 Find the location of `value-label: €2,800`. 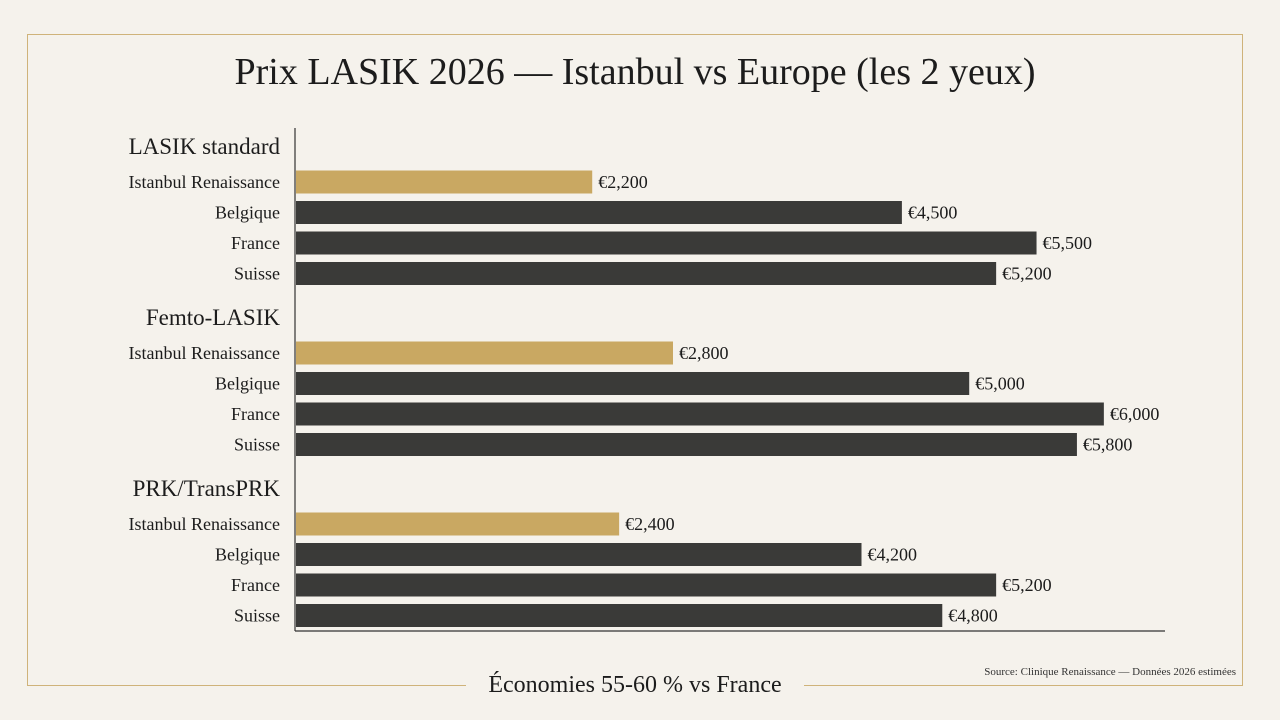

value-label: €2,800 is located at coordinates (704, 353).